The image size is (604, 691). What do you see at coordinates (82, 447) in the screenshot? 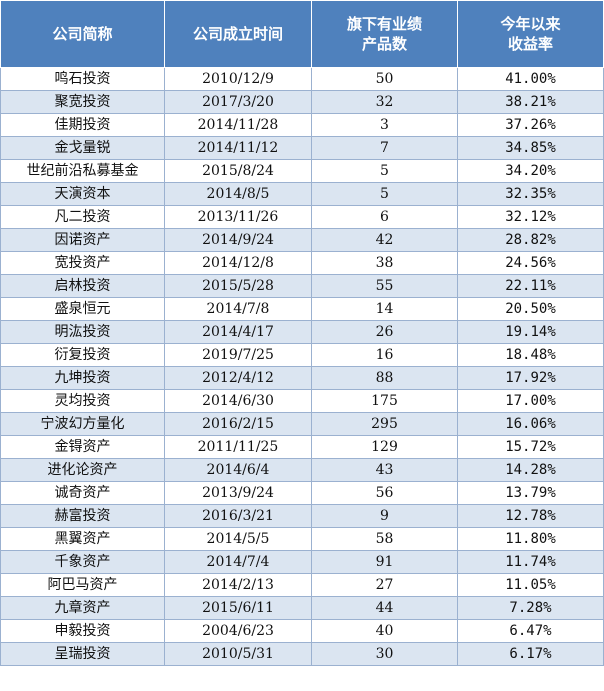
I see `cell-company-name: 金锝资产` at bounding box center [82, 447].